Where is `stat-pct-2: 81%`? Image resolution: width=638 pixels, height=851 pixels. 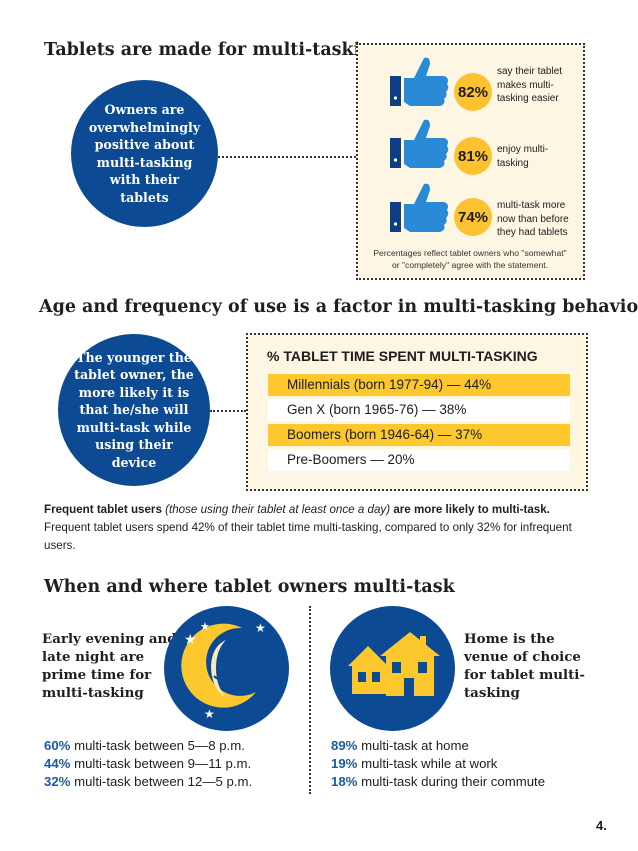
stat-pct-2: 81% is located at coordinates (473, 156).